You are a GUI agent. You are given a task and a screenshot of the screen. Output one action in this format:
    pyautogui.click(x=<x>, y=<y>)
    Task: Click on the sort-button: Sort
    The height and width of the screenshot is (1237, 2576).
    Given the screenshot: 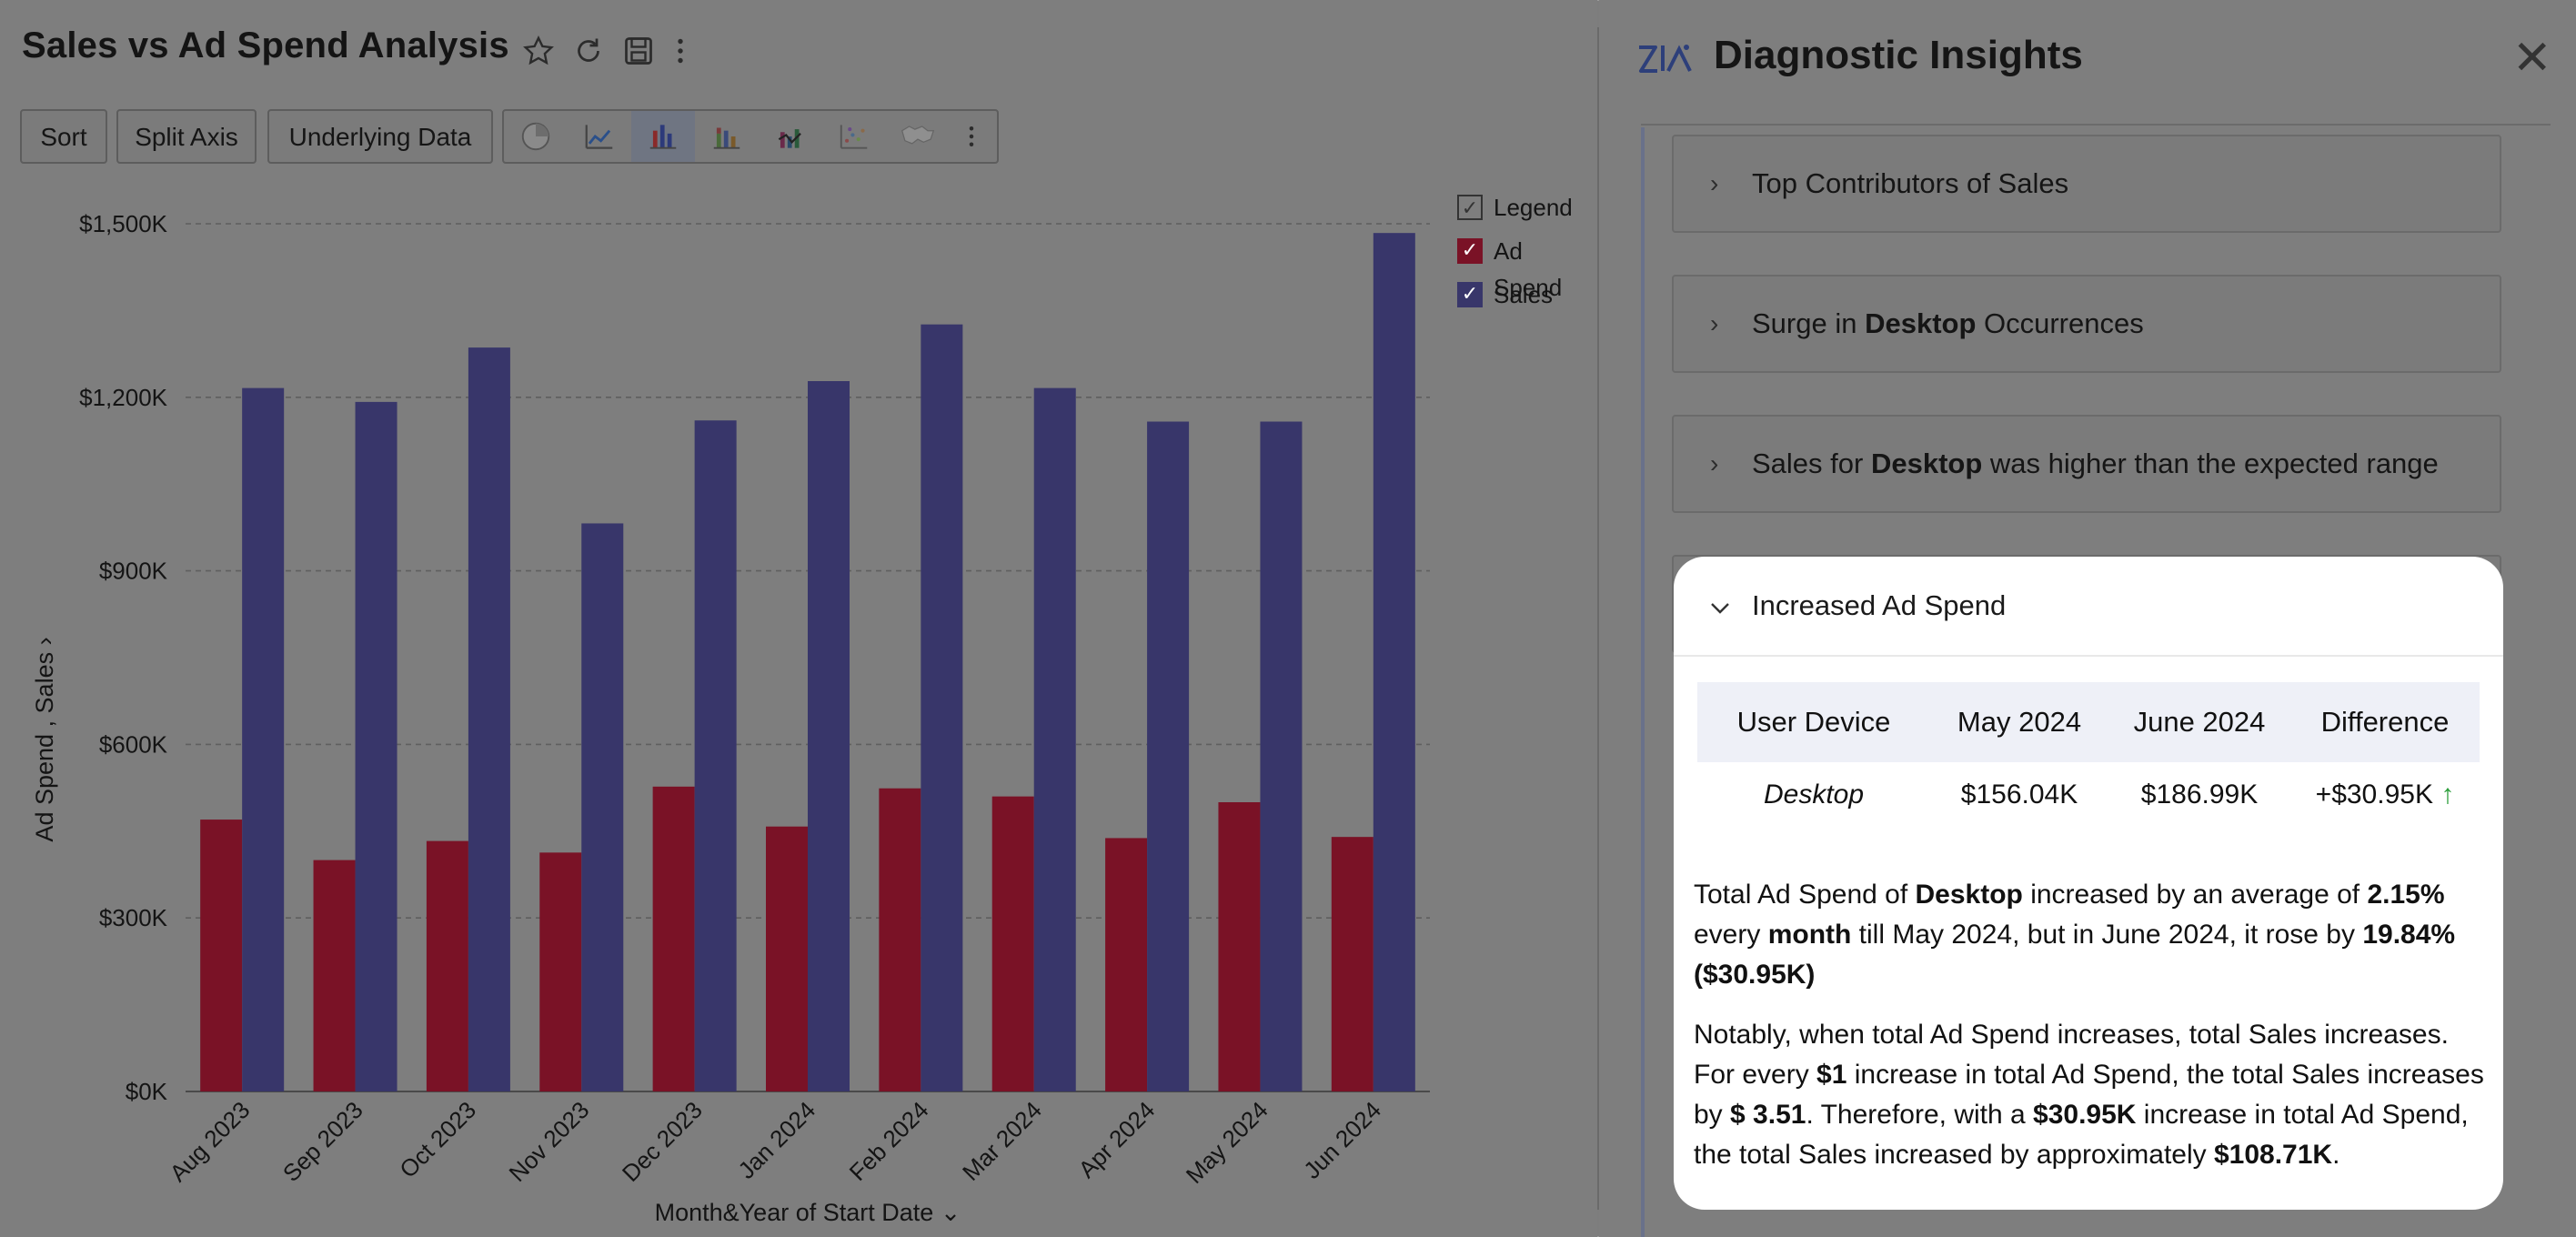 What is the action you would take?
    pyautogui.click(x=63, y=136)
    